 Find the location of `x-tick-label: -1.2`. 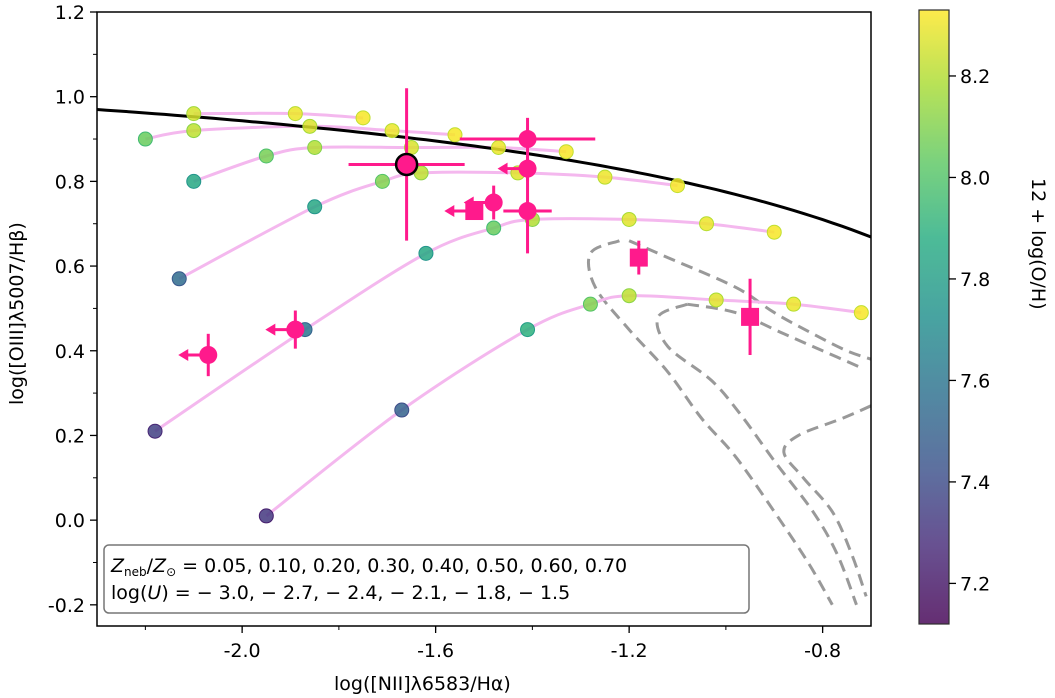

x-tick-label: -1.2 is located at coordinates (629, 651).